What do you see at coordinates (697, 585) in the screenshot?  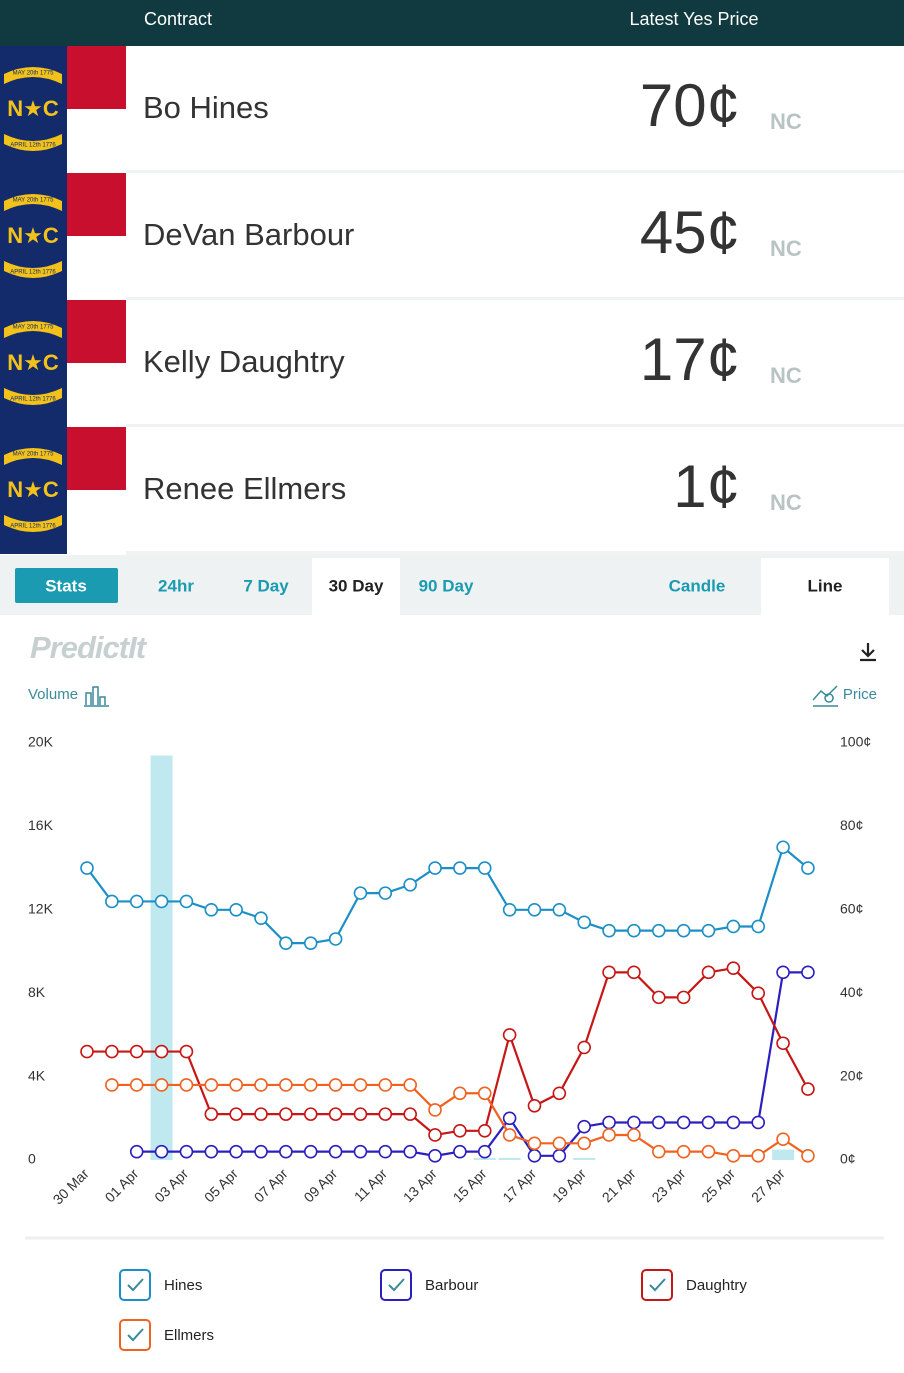 I see `tab: Candle` at bounding box center [697, 585].